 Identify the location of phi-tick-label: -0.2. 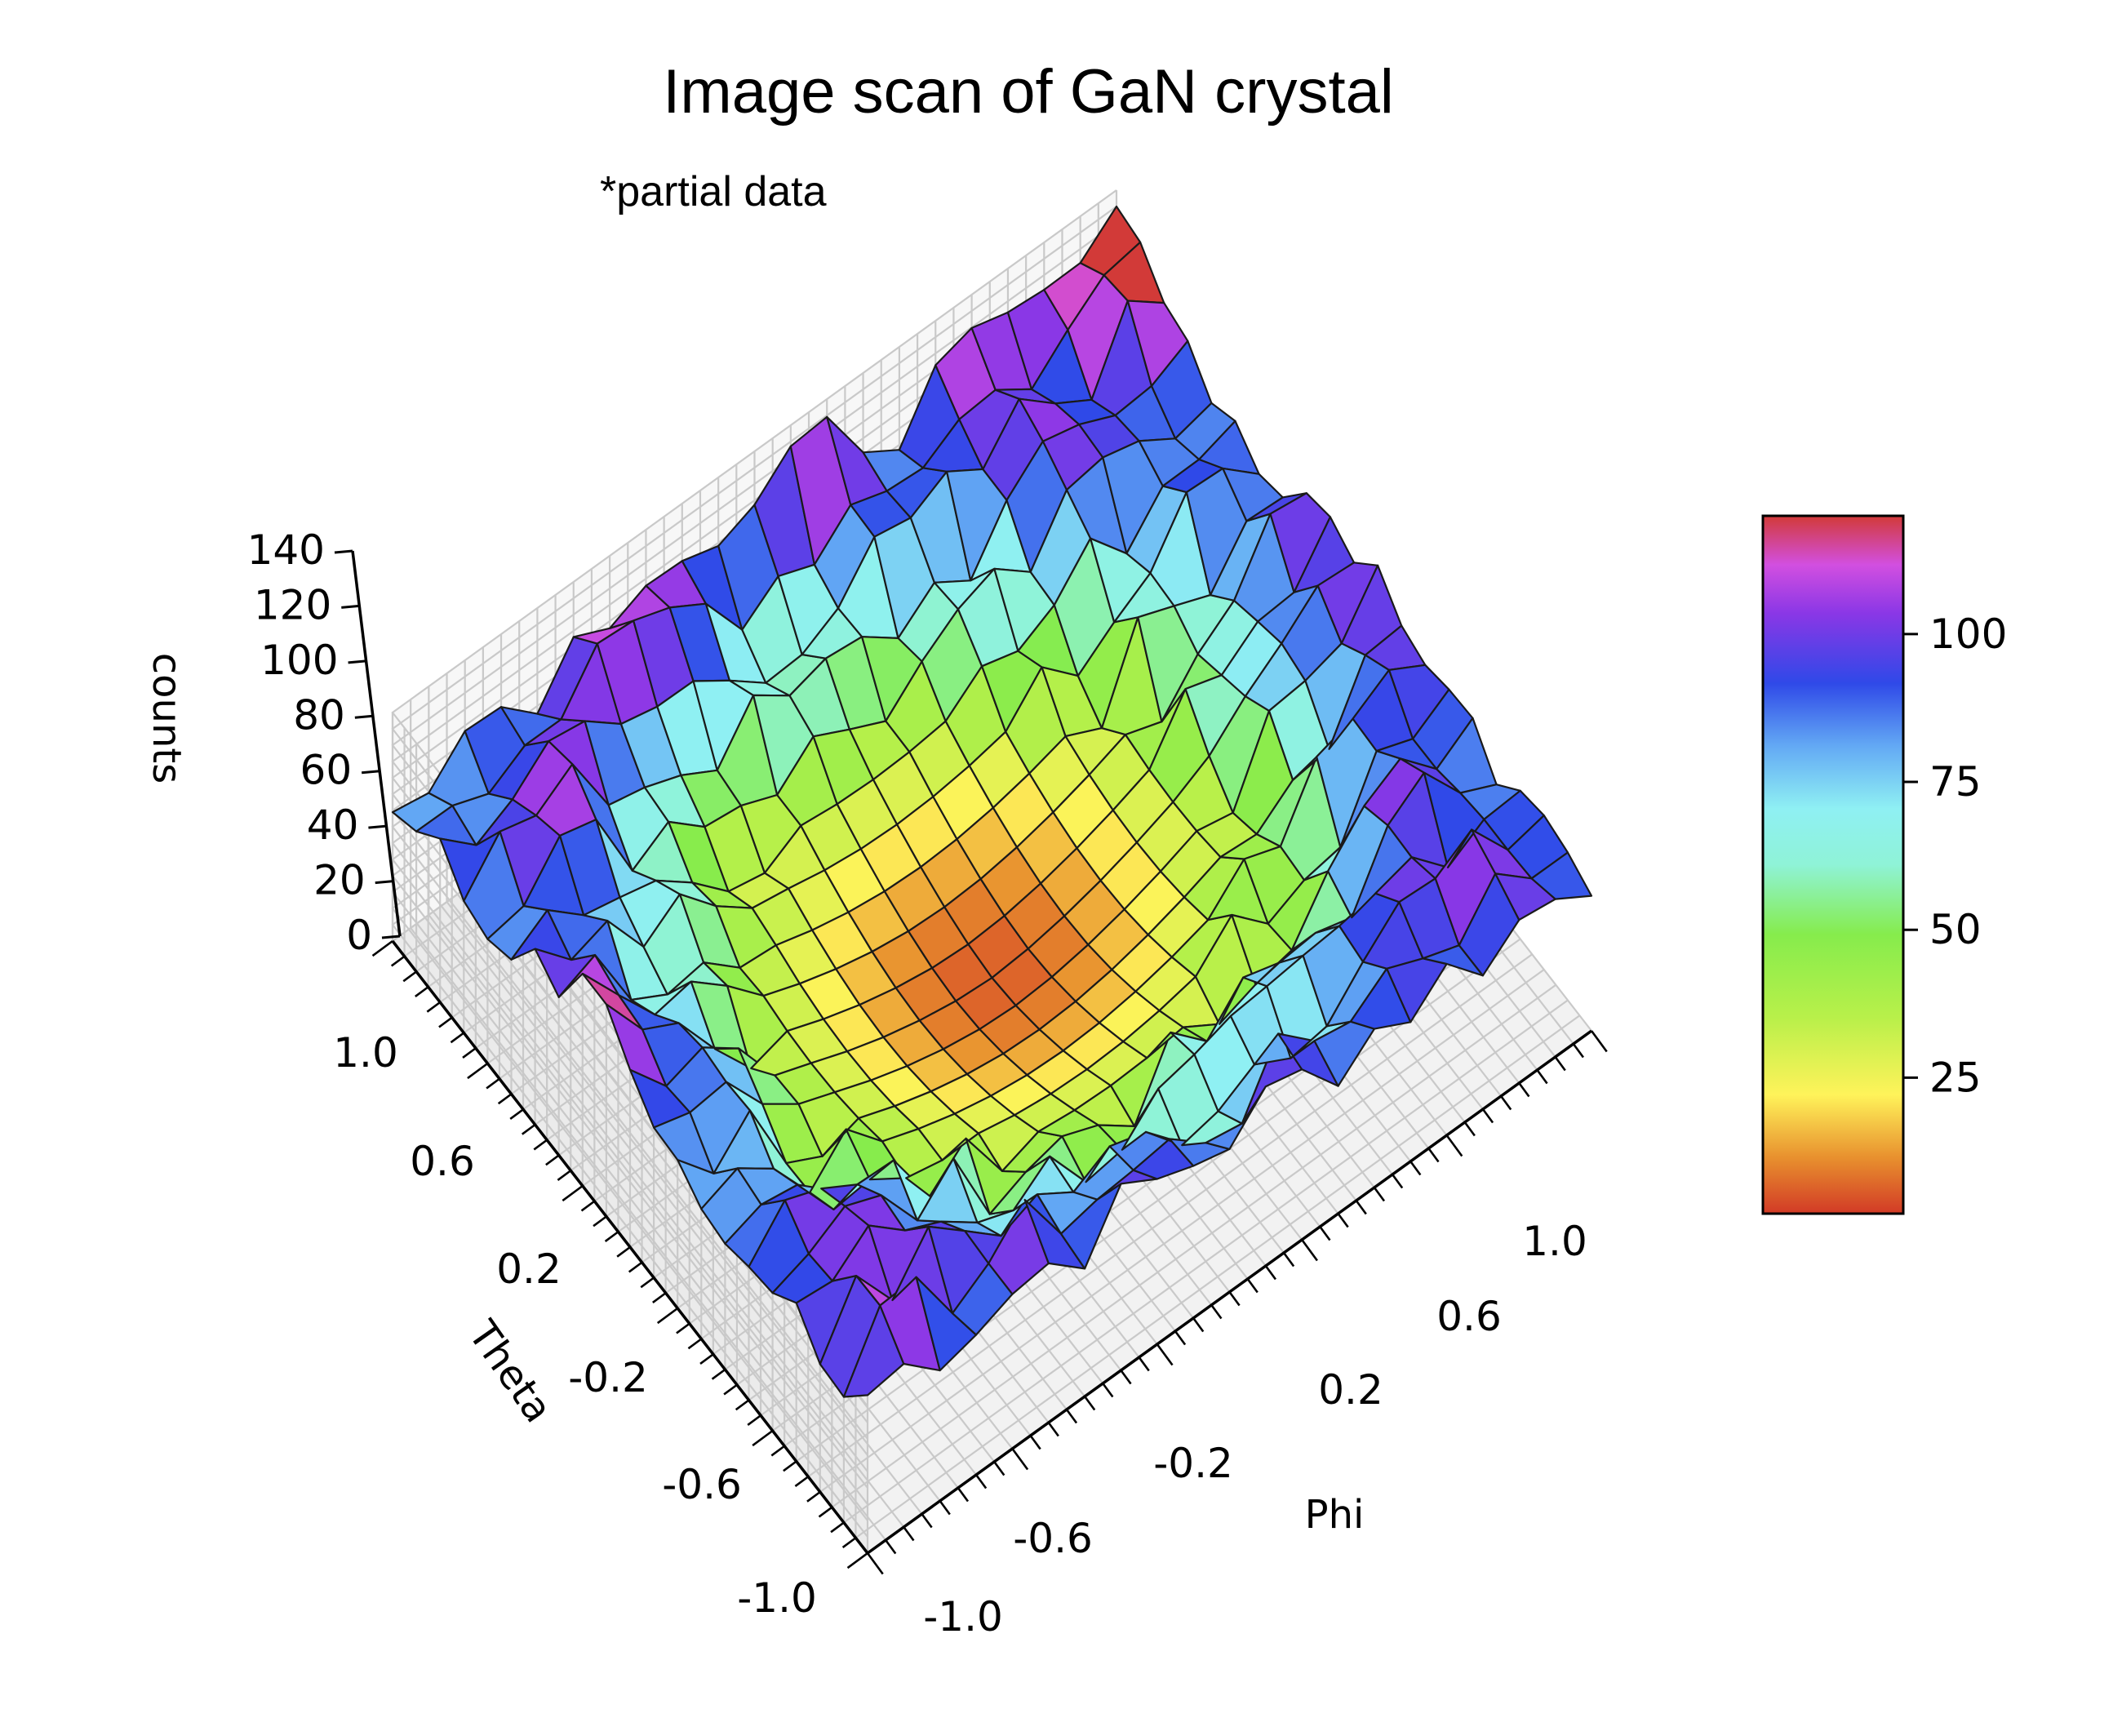
(1193, 1463).